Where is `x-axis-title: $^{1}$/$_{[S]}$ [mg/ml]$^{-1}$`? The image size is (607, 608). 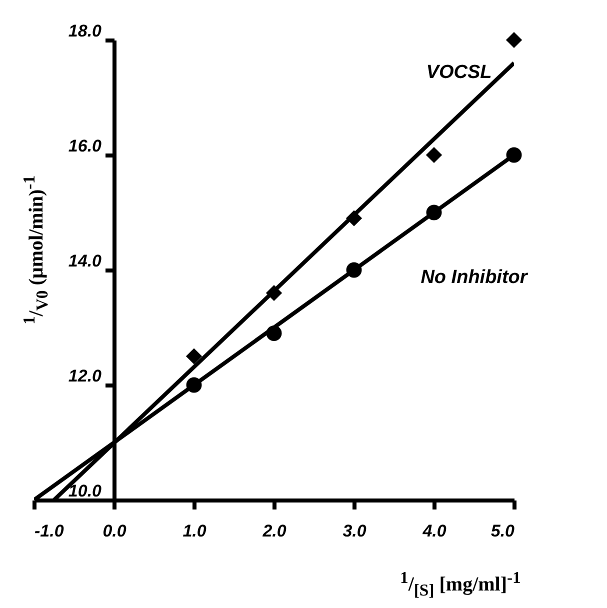
x-axis-title: $^{1}$/$_{[S]}$ [mg/ml]$^{-1}$ is located at coordinates (460, 584).